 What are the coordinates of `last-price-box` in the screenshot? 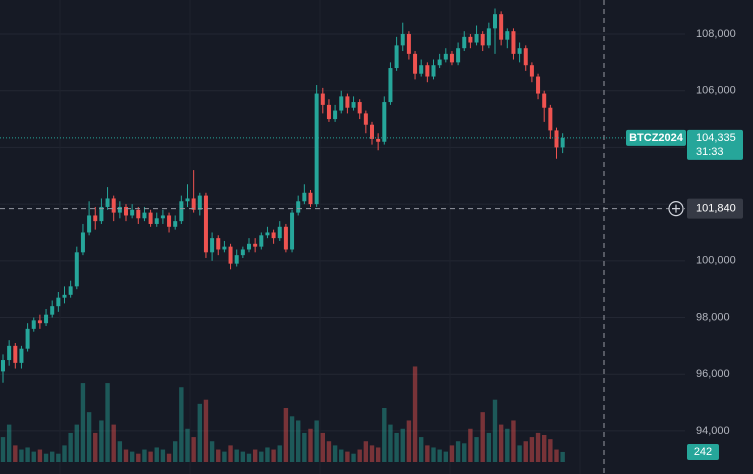 It's located at (715, 144).